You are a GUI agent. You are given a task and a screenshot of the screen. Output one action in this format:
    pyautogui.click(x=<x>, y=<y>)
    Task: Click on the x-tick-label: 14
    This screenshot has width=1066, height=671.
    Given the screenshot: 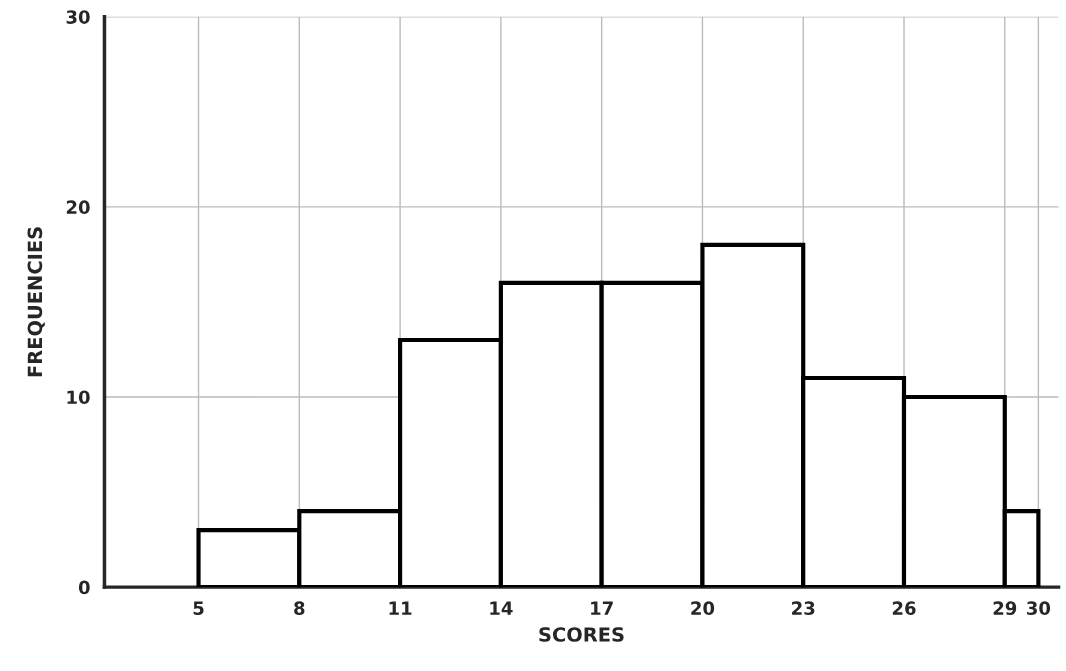 What is the action you would take?
    pyautogui.click(x=501, y=608)
    